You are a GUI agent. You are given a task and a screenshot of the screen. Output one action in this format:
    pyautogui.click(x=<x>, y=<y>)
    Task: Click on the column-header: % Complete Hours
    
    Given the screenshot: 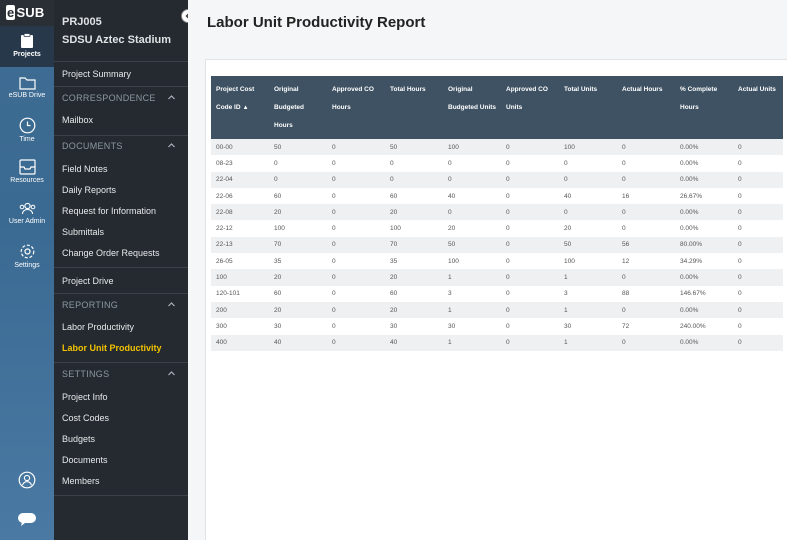 What is the action you would take?
    pyautogui.click(x=704, y=107)
    